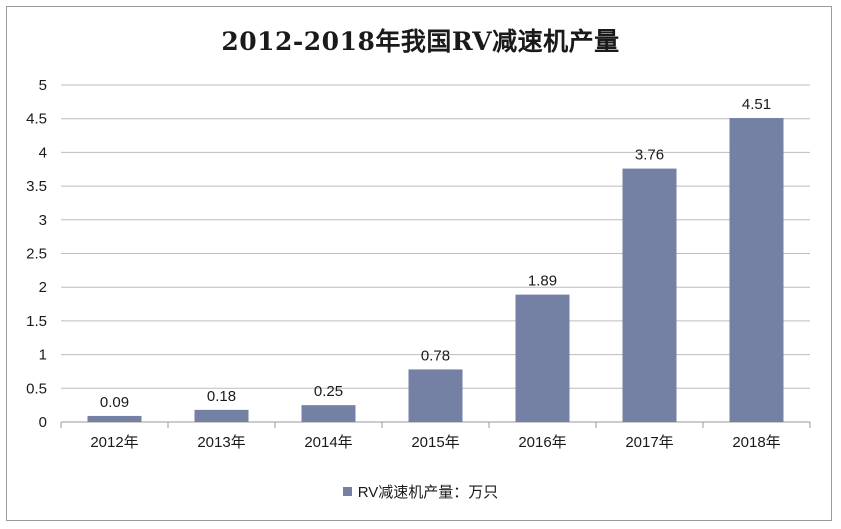 The image size is (841, 529). I want to click on data-label: 4.51, so click(756, 104).